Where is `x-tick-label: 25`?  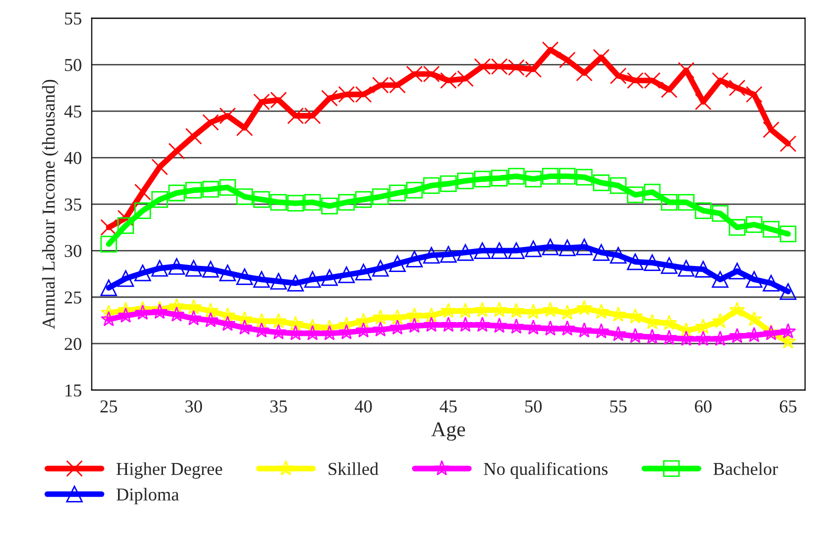 x-tick-label: 25 is located at coordinates (109, 406).